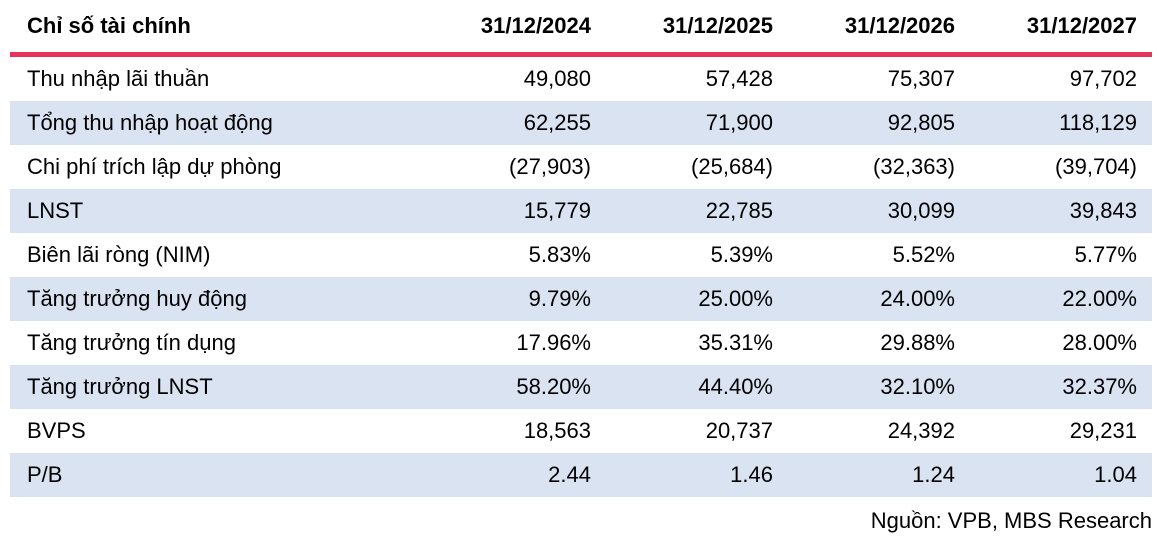 Image resolution: width=1159 pixels, height=541 pixels. I want to click on row-label: Tổng thu nhập hoạt động, so click(150, 122).